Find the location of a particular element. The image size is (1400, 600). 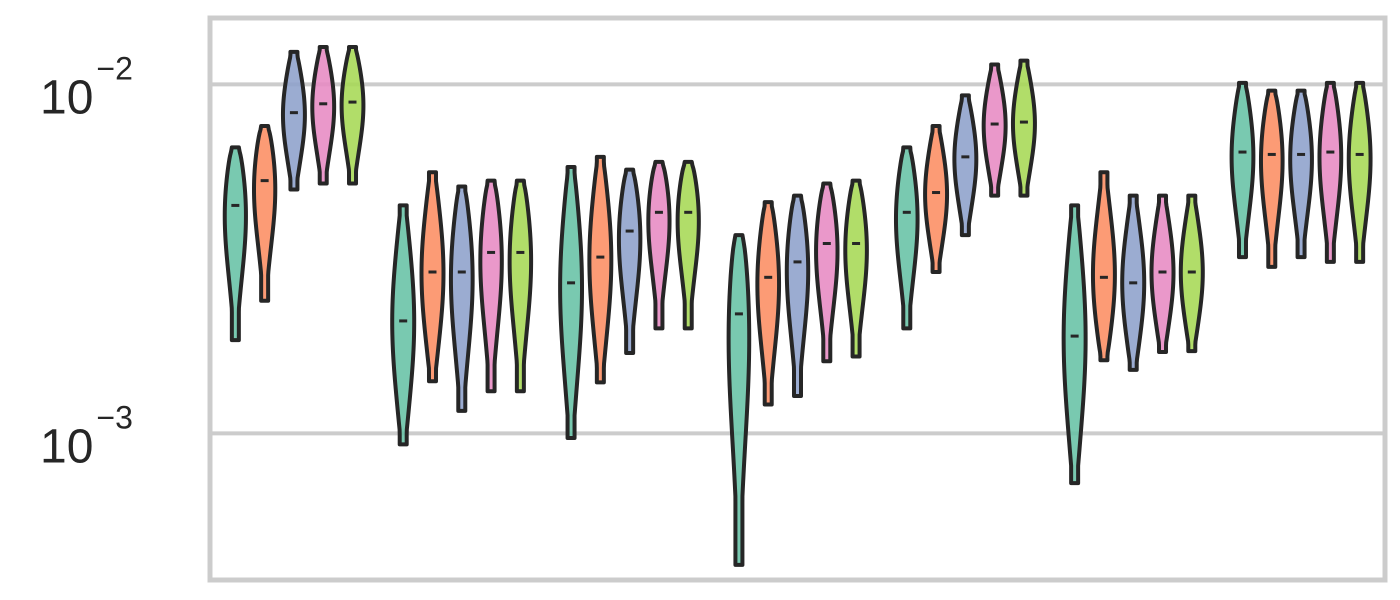

violin-body-g0-v2 is located at coordinates (293, 120).